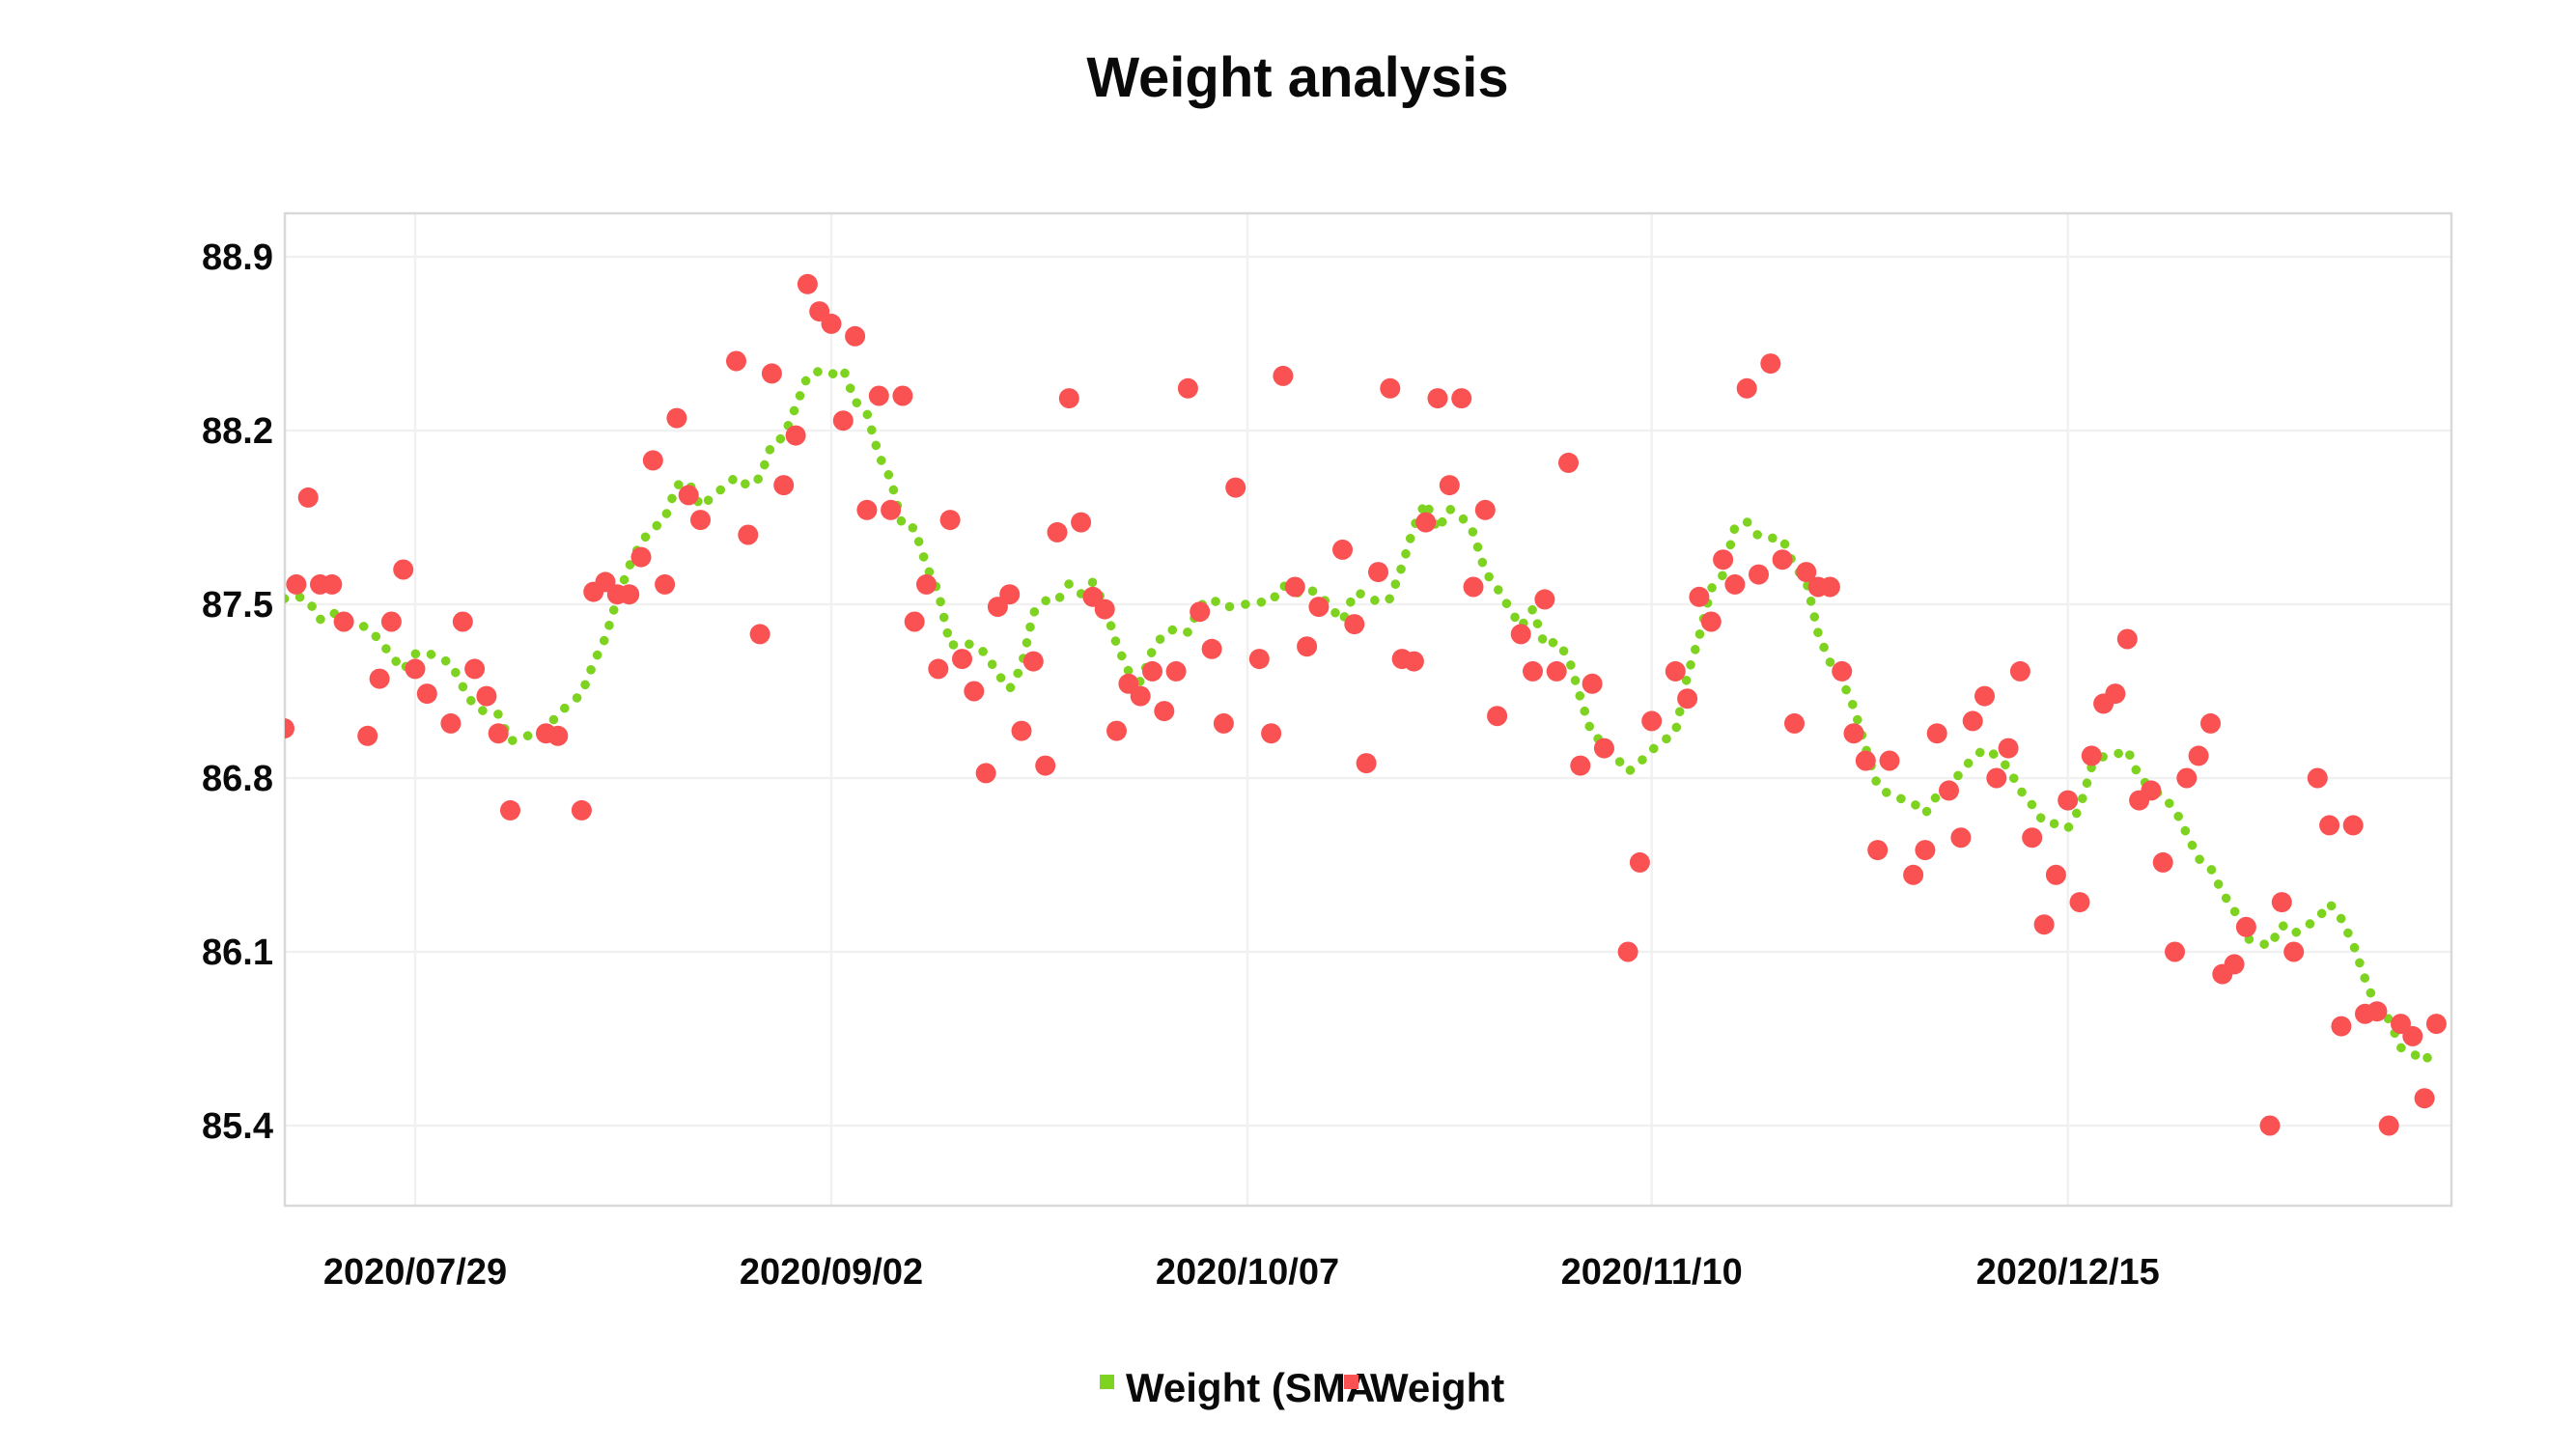 The height and width of the screenshot is (1448, 2576). Describe the element at coordinates (1251, 1388) in the screenshot. I see `legend-label-sma: Weight (SMA` at that location.